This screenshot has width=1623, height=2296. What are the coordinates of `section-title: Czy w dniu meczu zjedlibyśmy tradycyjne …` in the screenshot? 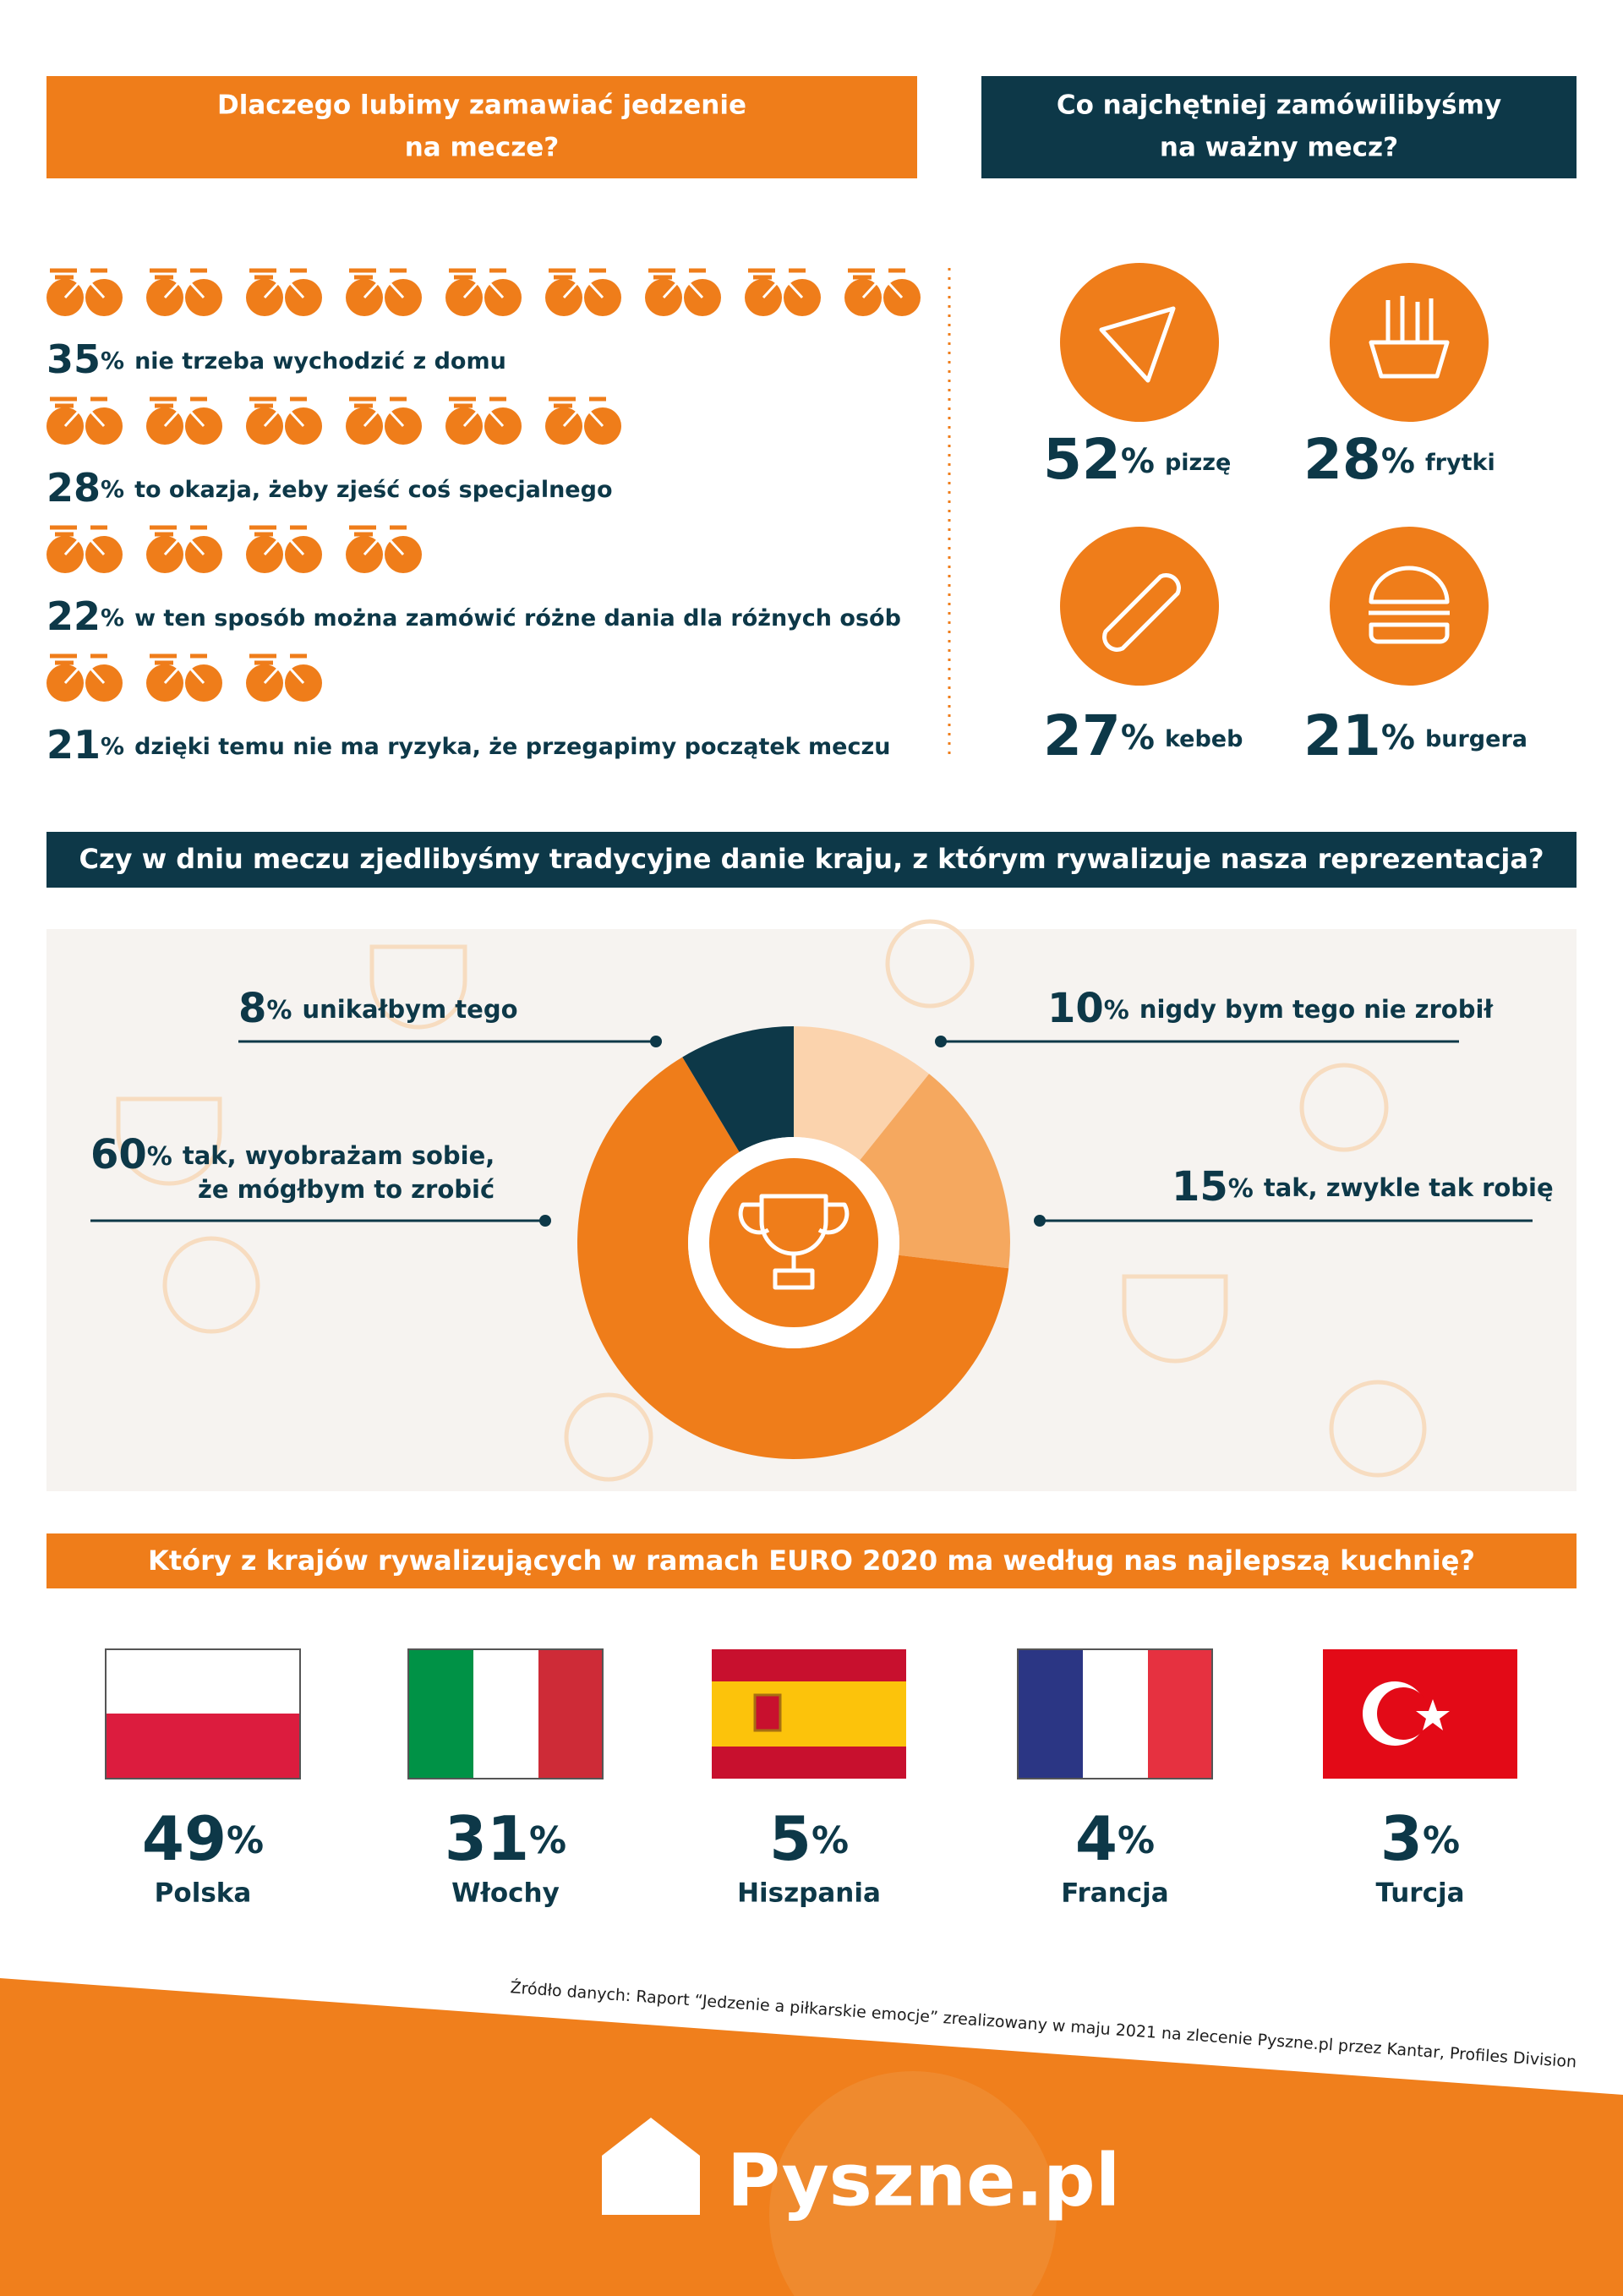 It's located at (812, 859).